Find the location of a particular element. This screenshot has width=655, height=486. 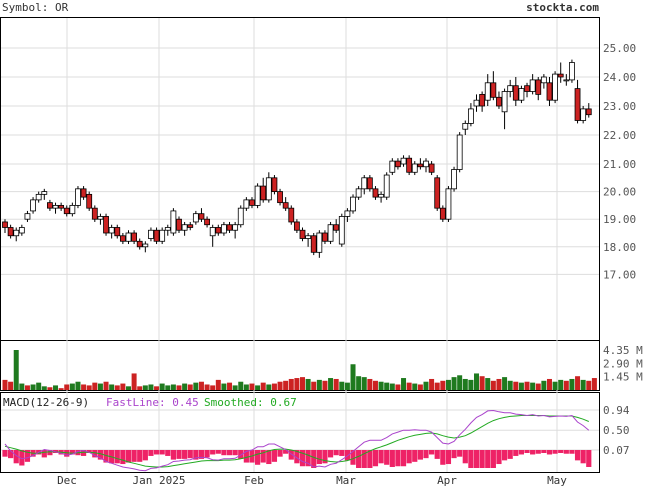

price-tick-label: 24.00 is located at coordinates (619, 77).